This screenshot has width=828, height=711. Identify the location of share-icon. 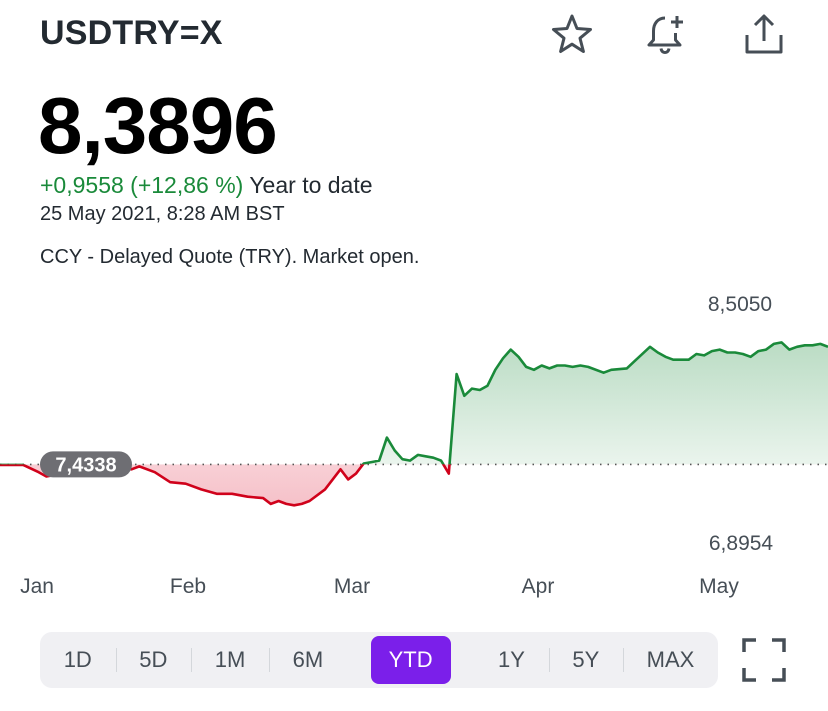
(764, 34).